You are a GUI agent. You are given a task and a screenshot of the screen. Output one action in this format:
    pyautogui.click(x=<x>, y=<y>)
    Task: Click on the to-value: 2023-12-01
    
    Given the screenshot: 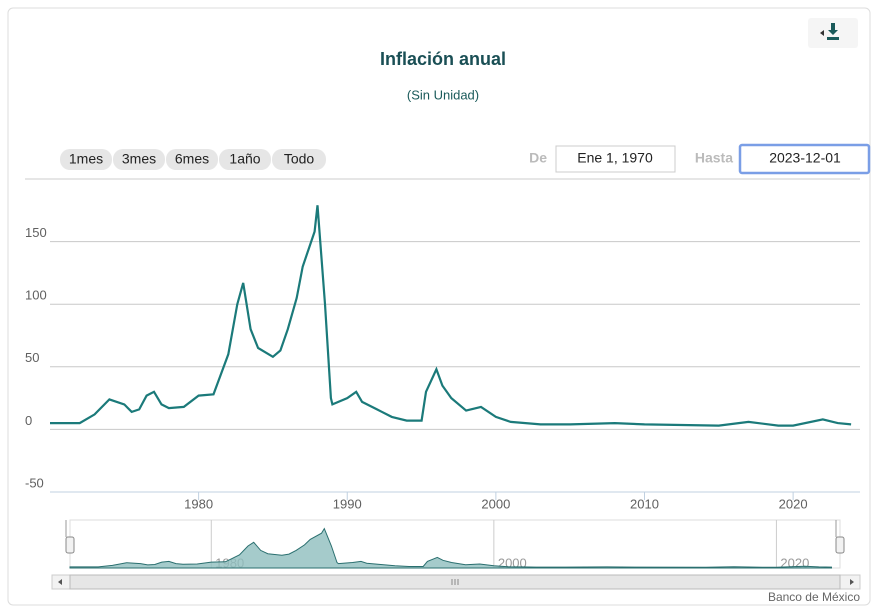 What is the action you would take?
    pyautogui.click(x=805, y=158)
    